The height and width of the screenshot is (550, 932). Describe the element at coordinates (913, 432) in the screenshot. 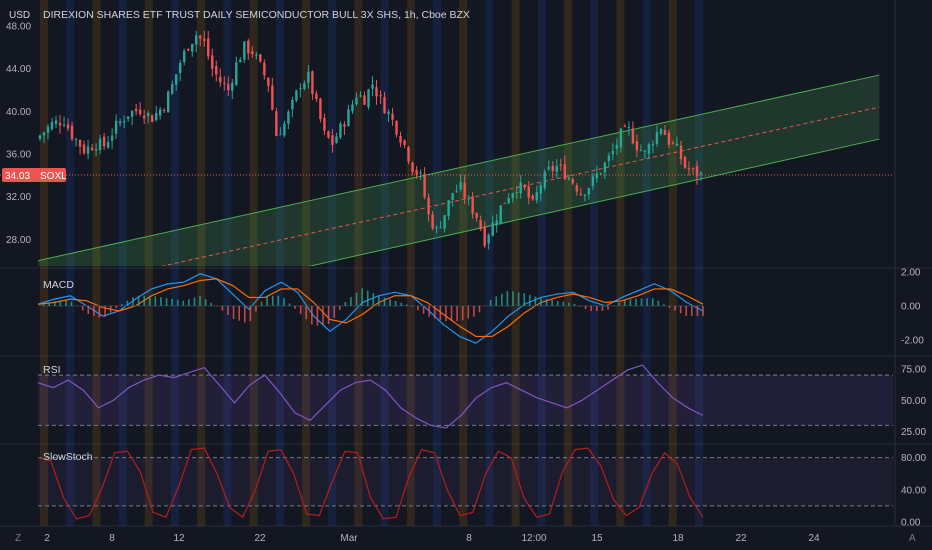

I see `indicator-tick-label: 25.00` at that location.